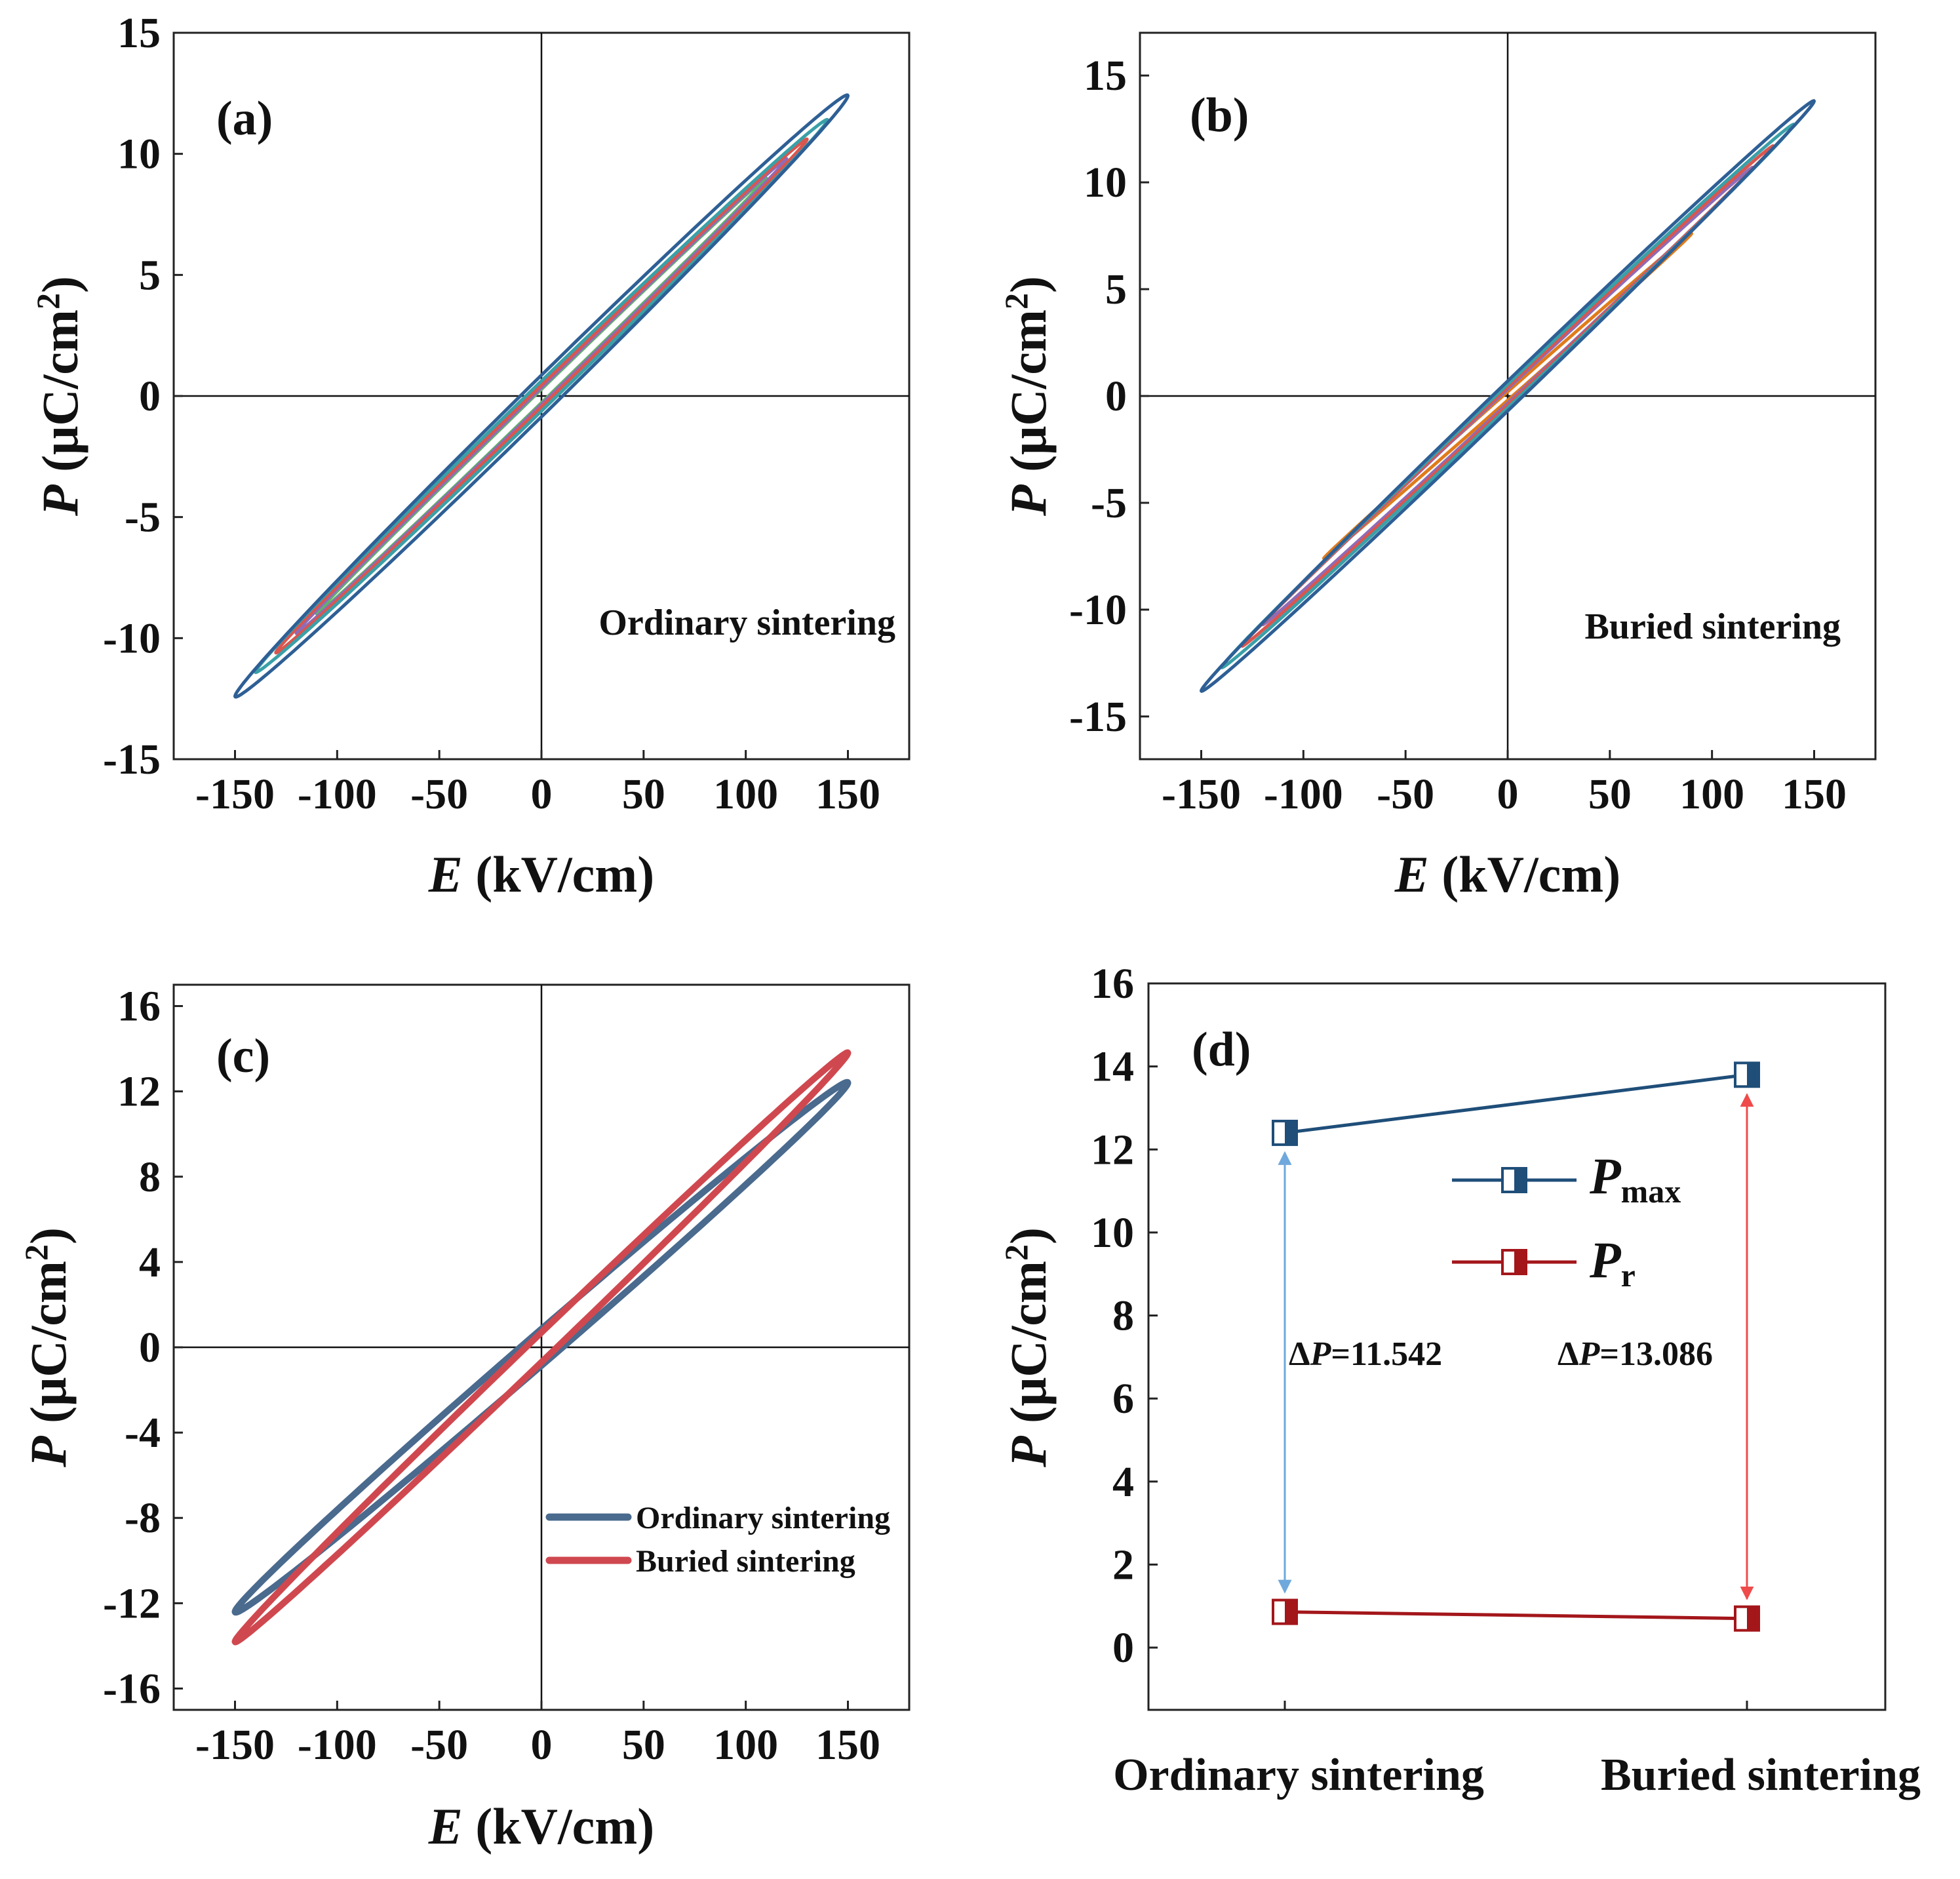 Image resolution: width=1960 pixels, height=1879 pixels. Describe the element at coordinates (717, 1540) in the screenshot. I see `panel-c-legend: Ordinary sintering Buried sintering` at that location.